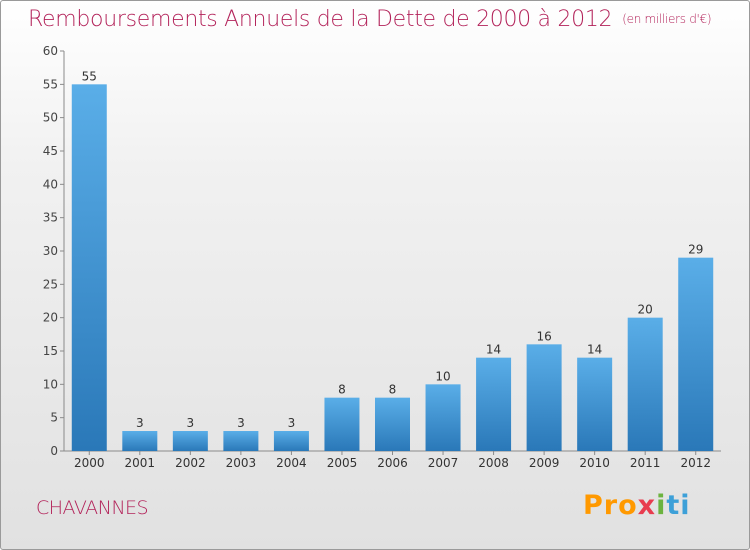 The height and width of the screenshot is (550, 750). What do you see at coordinates (50, 351) in the screenshot?
I see `y-tick-label: 15` at bounding box center [50, 351].